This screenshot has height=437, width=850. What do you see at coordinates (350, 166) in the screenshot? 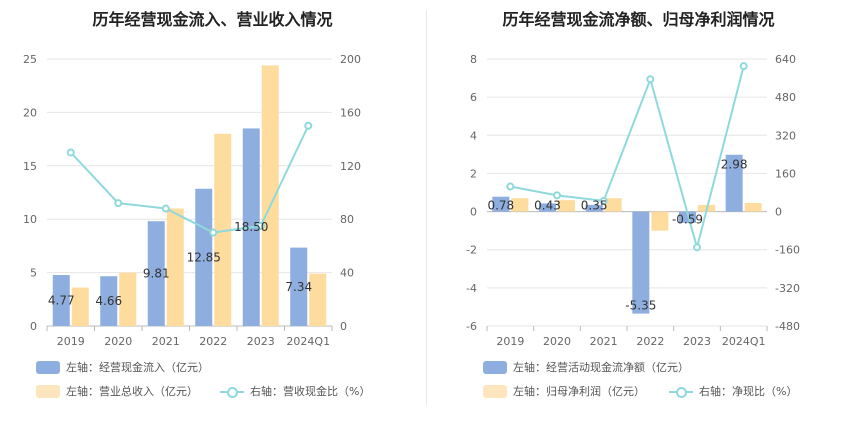
I see `y-right-tick-label: 120` at bounding box center [350, 166].